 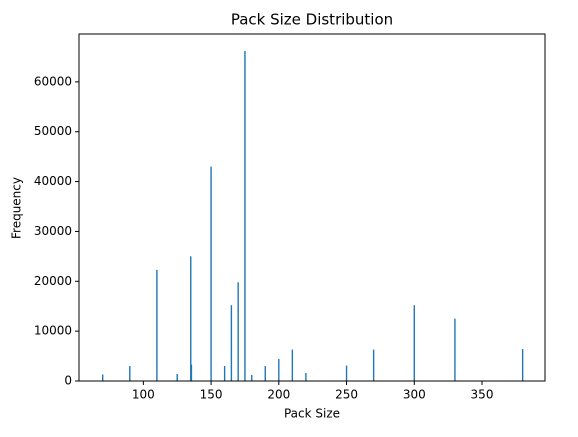 I want to click on y-tick-label: 20000, so click(x=53, y=281).